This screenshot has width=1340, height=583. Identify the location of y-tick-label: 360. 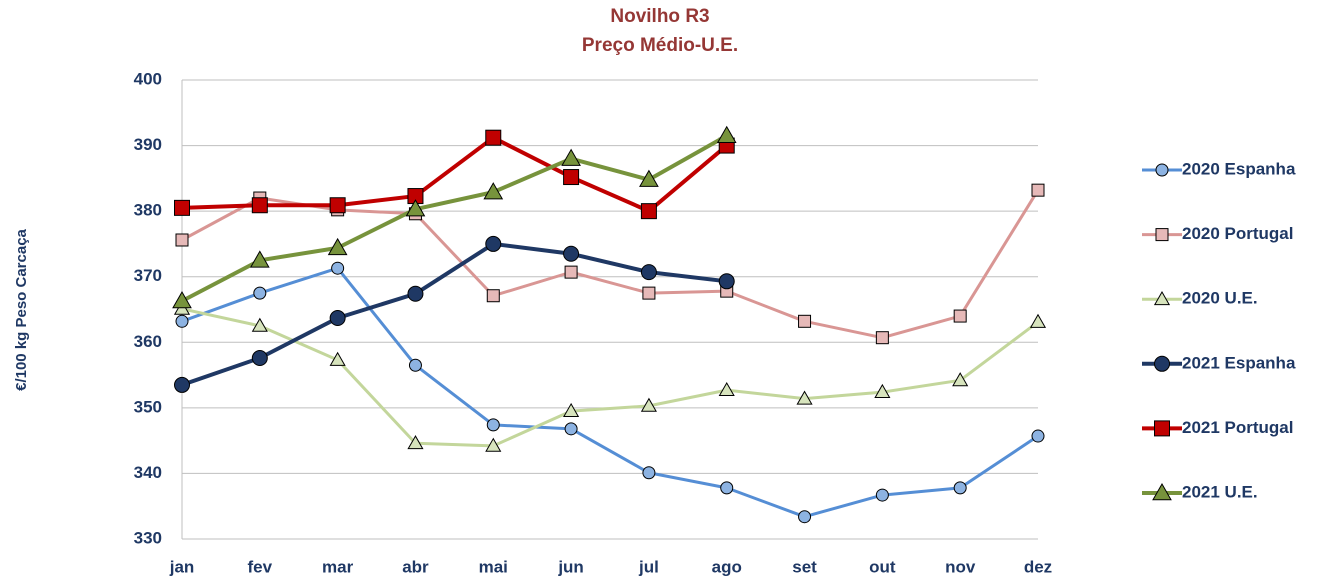
(148, 341).